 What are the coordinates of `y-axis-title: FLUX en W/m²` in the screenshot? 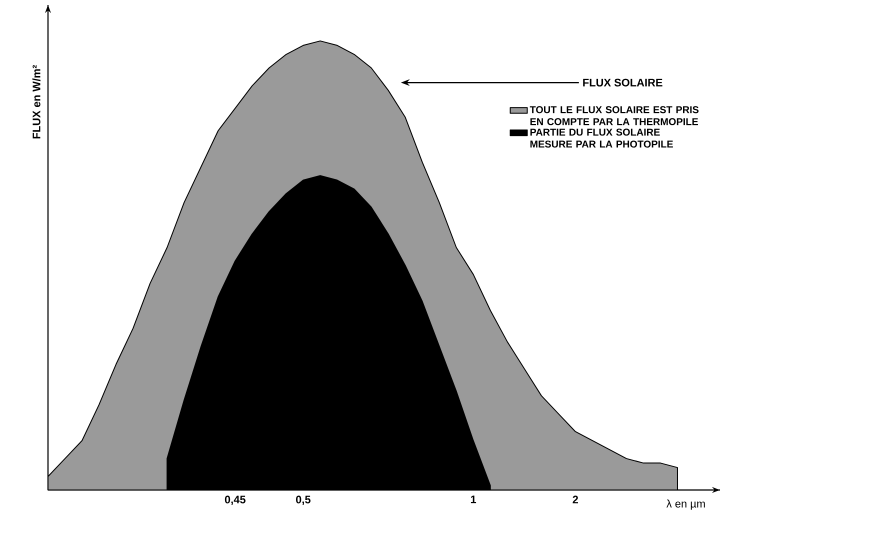 It's located at (36, 101).